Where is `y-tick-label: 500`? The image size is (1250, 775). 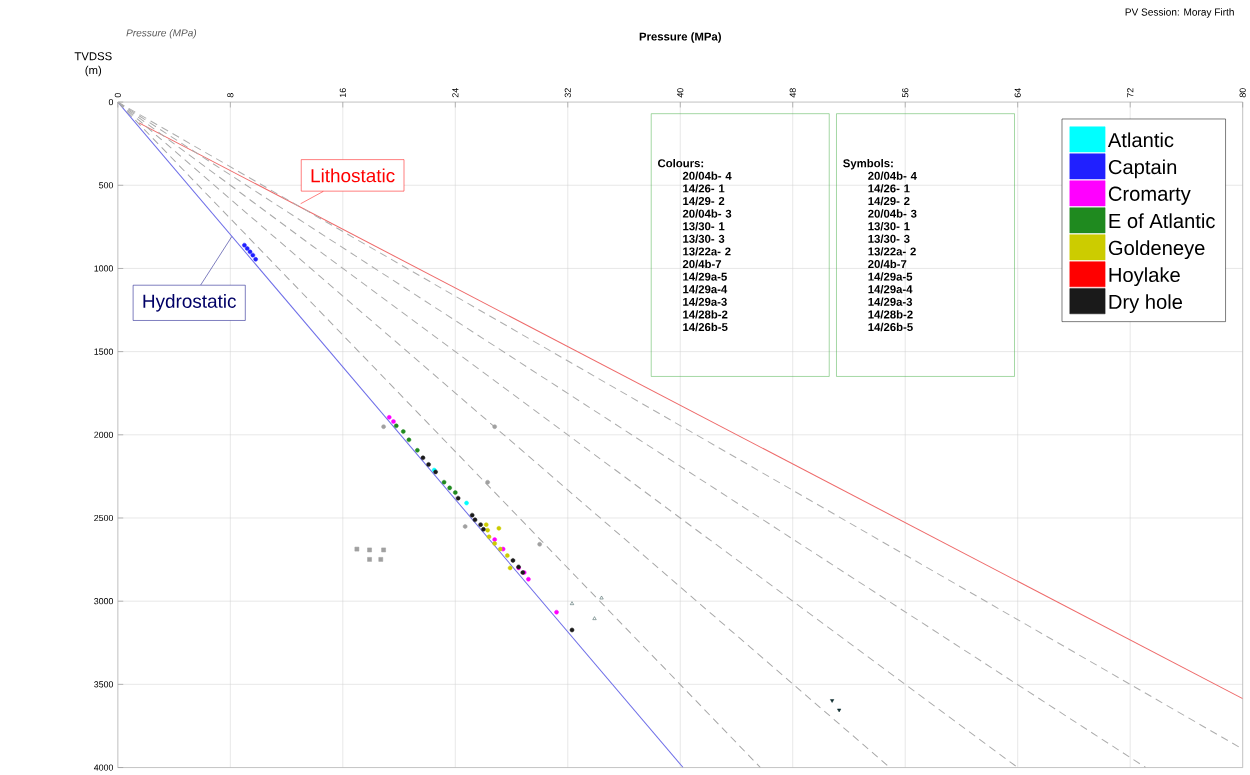
y-tick-label: 500 is located at coordinates (106, 185).